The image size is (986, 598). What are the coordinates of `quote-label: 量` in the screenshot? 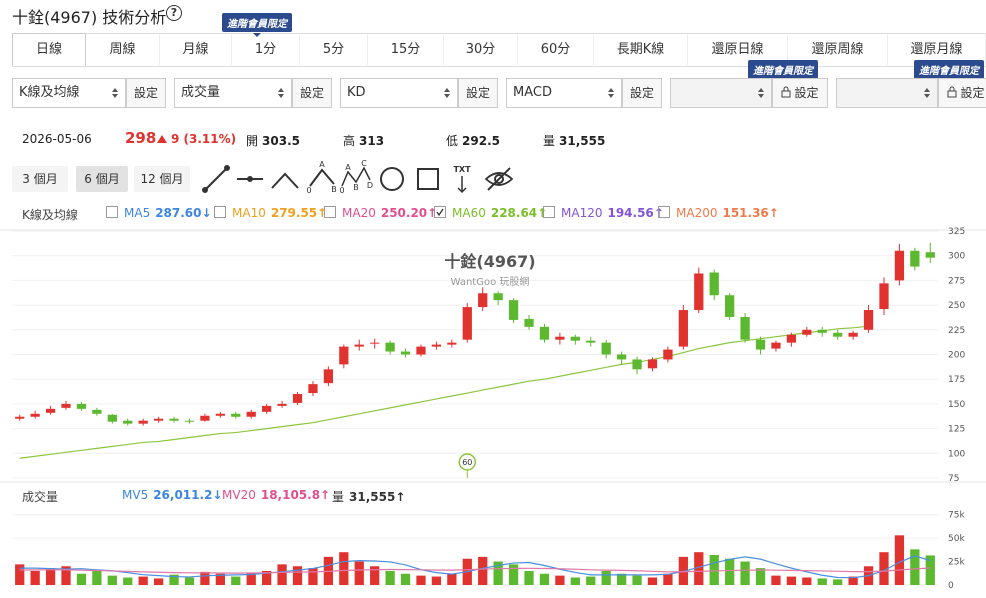 It's located at (549, 141).